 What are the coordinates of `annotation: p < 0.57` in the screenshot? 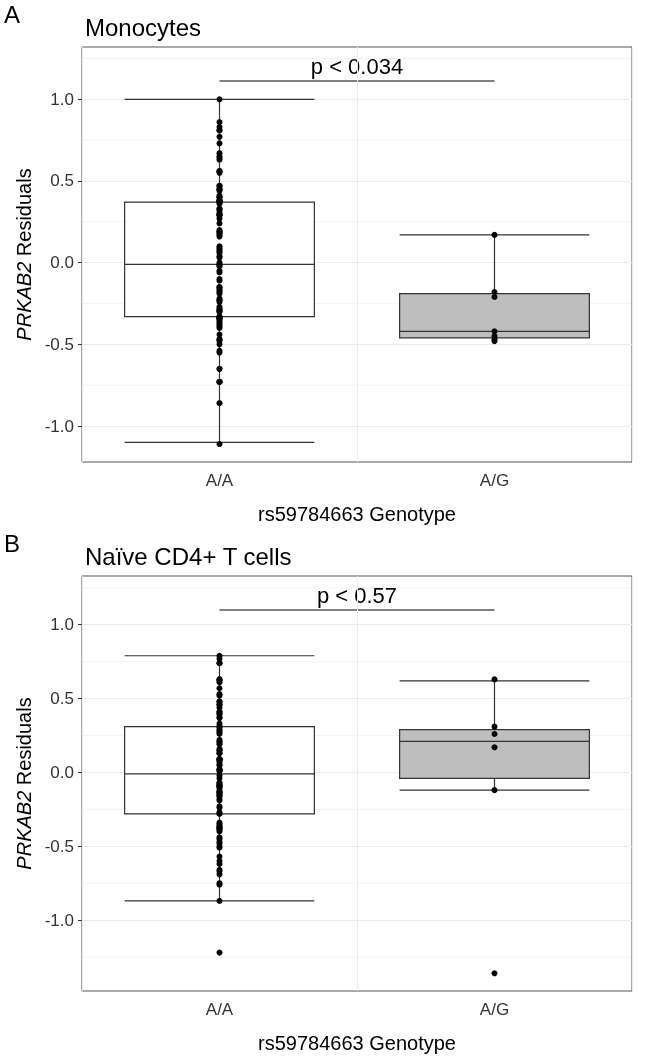 It's located at (357, 595).